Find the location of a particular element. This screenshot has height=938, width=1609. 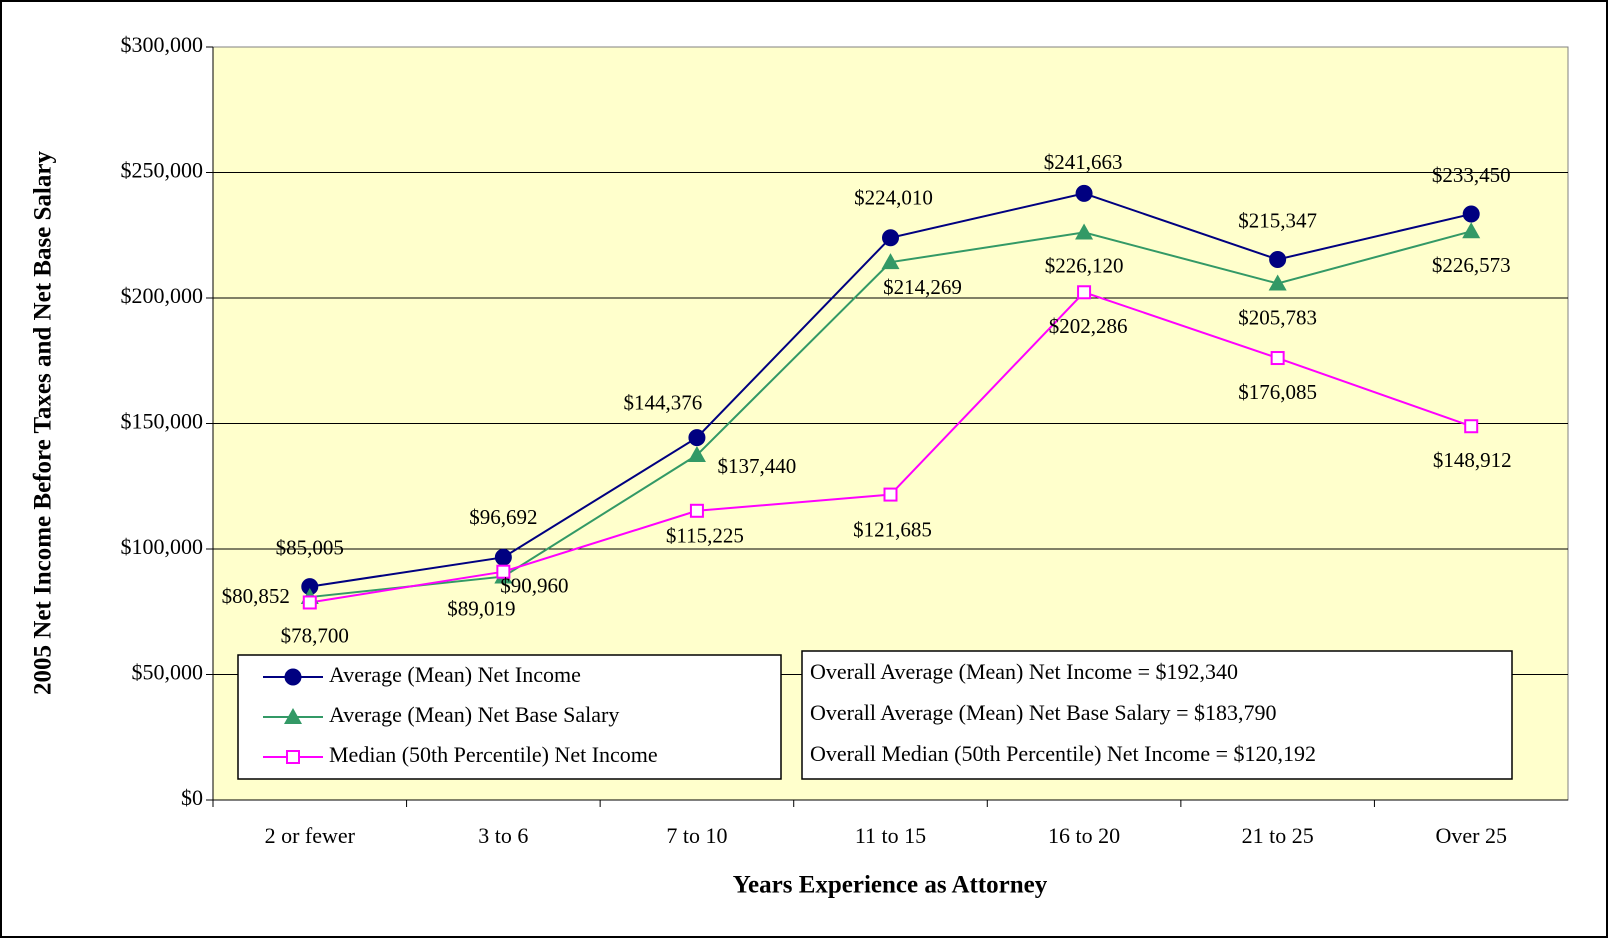

y-tick-label: $0 is located at coordinates (192, 797).